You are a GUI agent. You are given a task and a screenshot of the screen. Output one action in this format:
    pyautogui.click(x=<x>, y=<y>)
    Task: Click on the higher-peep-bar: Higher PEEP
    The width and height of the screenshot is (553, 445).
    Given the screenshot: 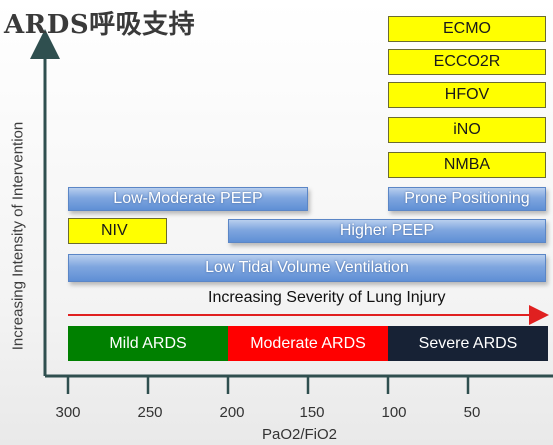 What is the action you would take?
    pyautogui.click(x=387, y=231)
    